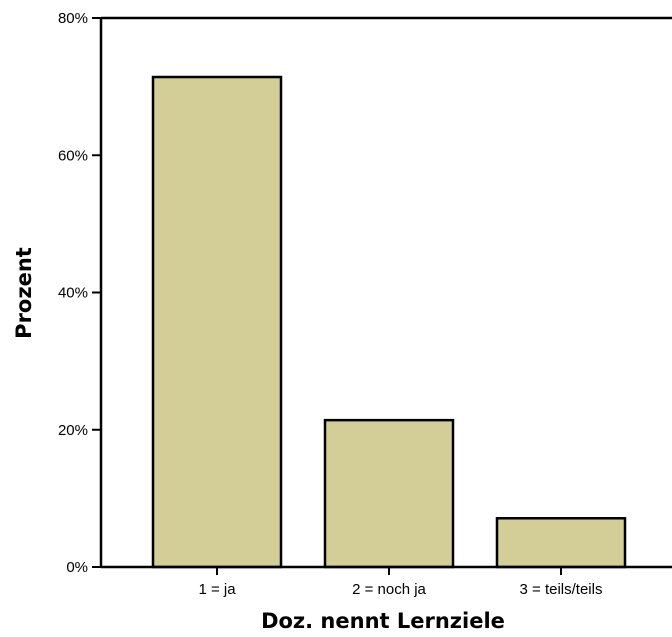 This screenshot has width=672, height=637. What do you see at coordinates (77, 567) in the screenshot?
I see `y-tick-label: 0%` at bounding box center [77, 567].